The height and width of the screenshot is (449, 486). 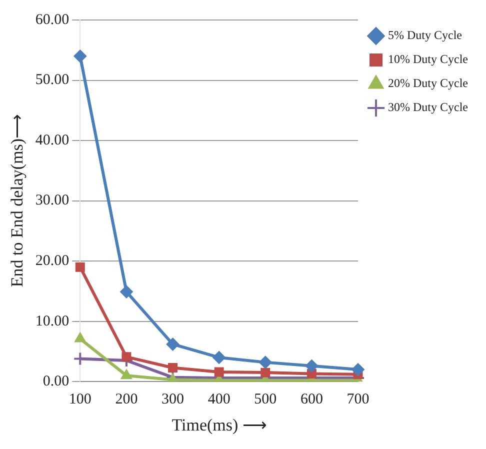 What do you see at coordinates (52, 140) in the screenshot?
I see `y-tick-label: 40.00` at bounding box center [52, 140].